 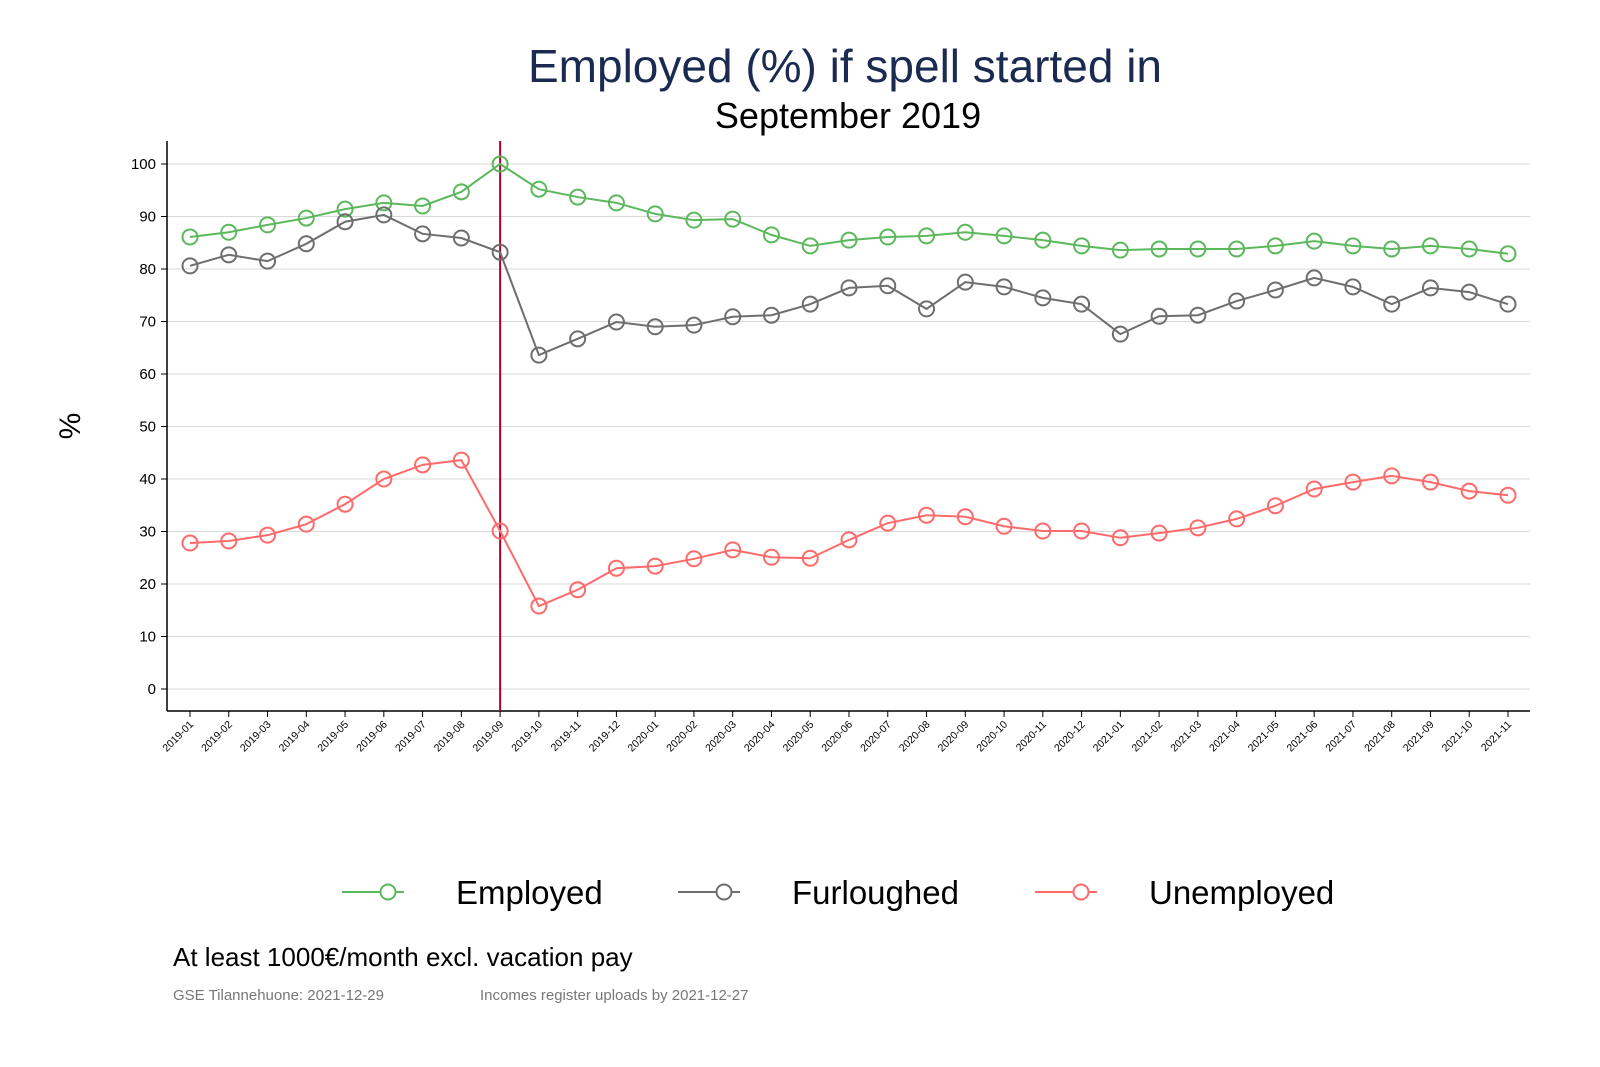 I want to click on legend-label: Unemployed, so click(x=1241, y=892).